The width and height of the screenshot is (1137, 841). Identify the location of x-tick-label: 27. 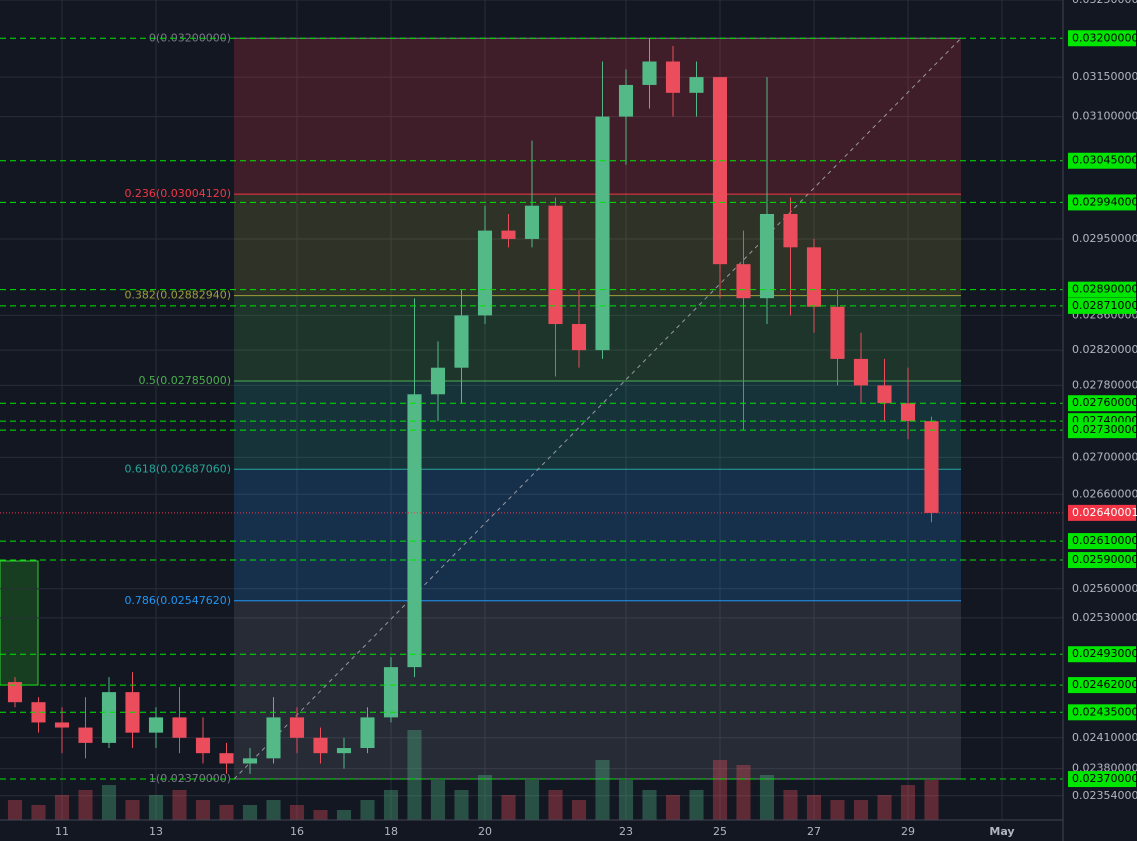
(814, 831).